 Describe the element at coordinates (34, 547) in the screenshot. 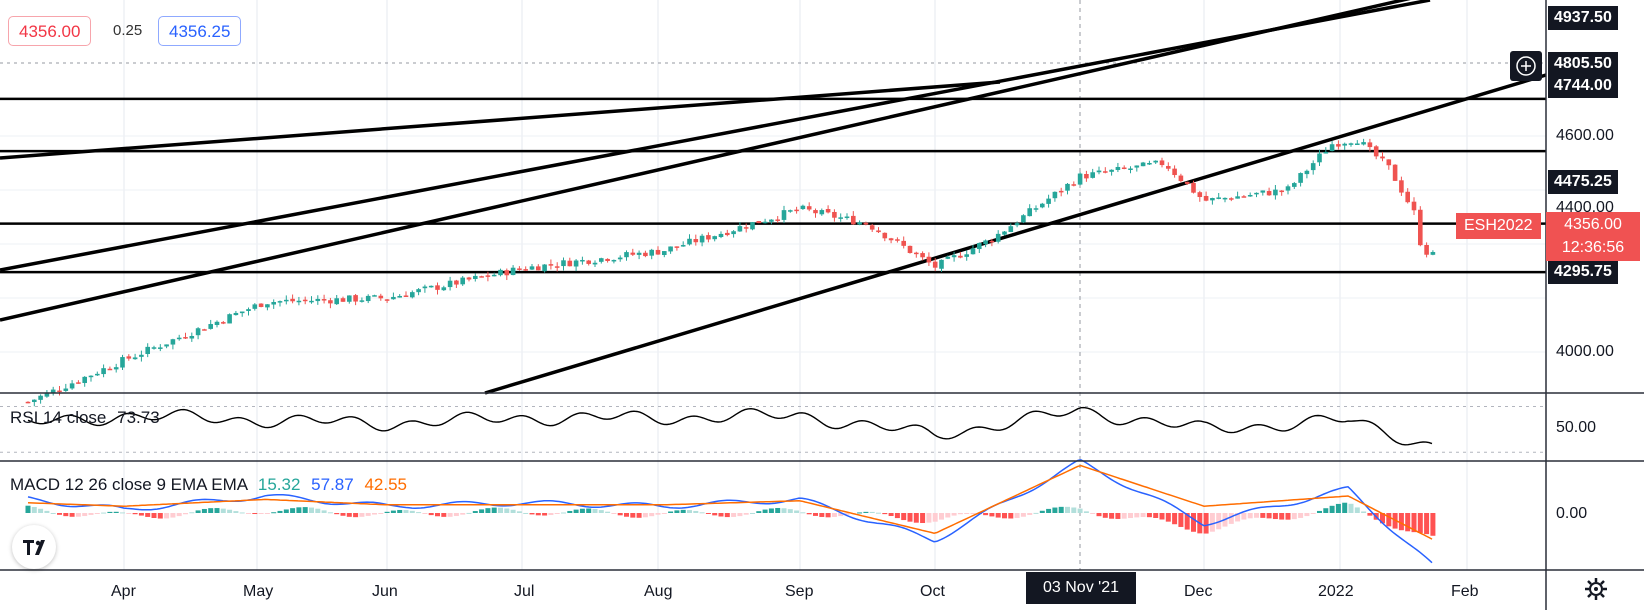

I see `tradingview-logo-icon` at that location.